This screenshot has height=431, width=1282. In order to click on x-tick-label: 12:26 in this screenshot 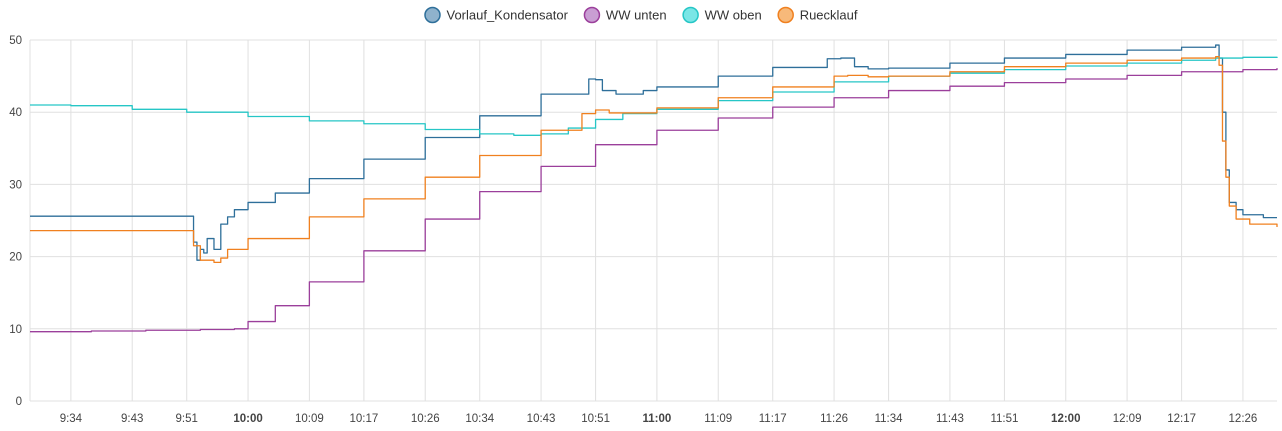, I will do `click(1243, 419)`.